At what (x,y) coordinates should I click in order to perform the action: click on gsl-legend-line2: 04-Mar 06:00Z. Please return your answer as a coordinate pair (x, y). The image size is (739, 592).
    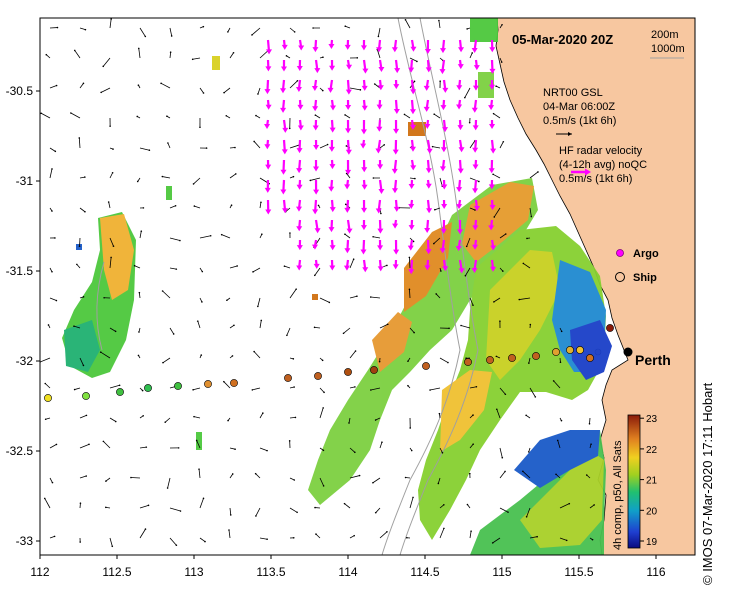
    Looking at the image, I should click on (579, 107).